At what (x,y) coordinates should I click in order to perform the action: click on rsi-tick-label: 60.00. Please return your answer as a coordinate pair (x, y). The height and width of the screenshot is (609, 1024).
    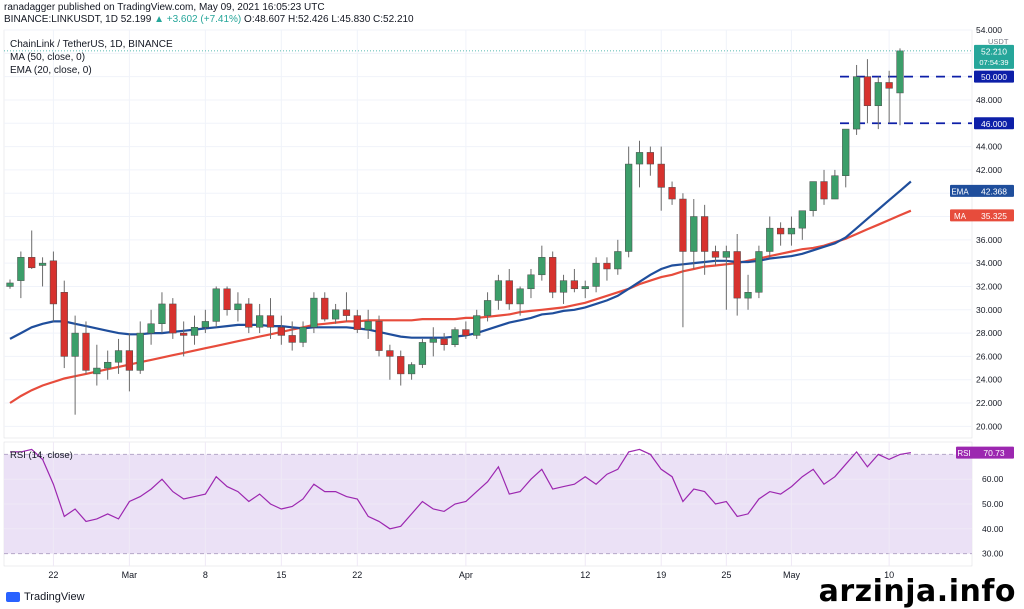
    Looking at the image, I should click on (993, 479).